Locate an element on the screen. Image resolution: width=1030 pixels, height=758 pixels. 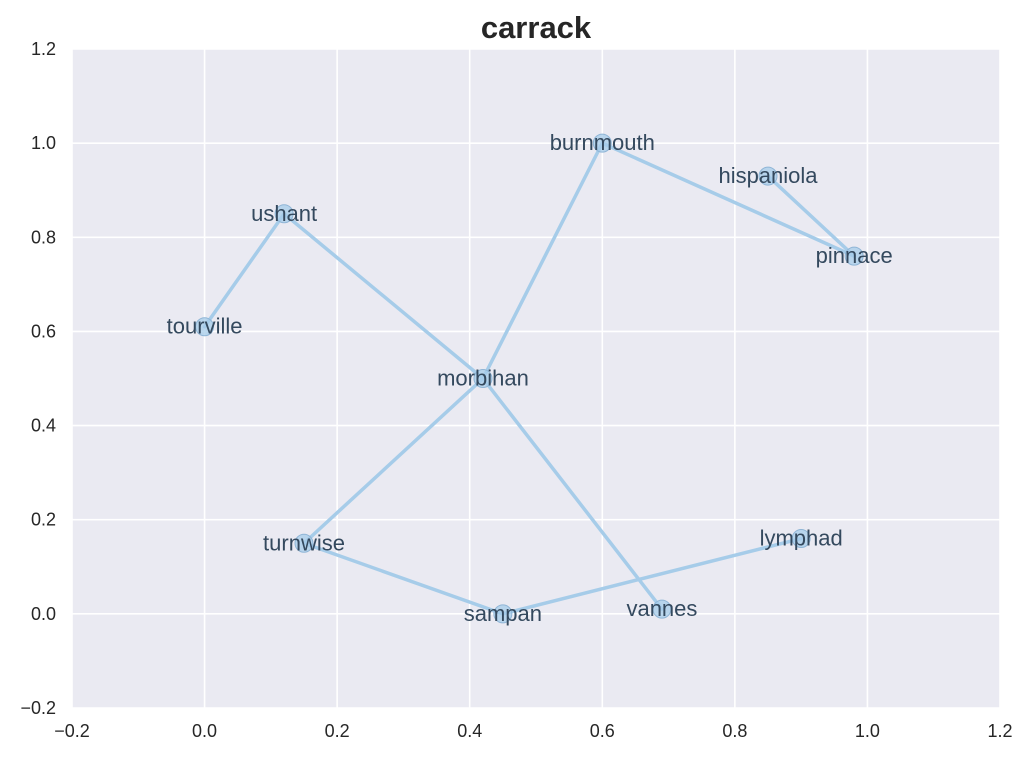
node-vannes is located at coordinates (662, 609).